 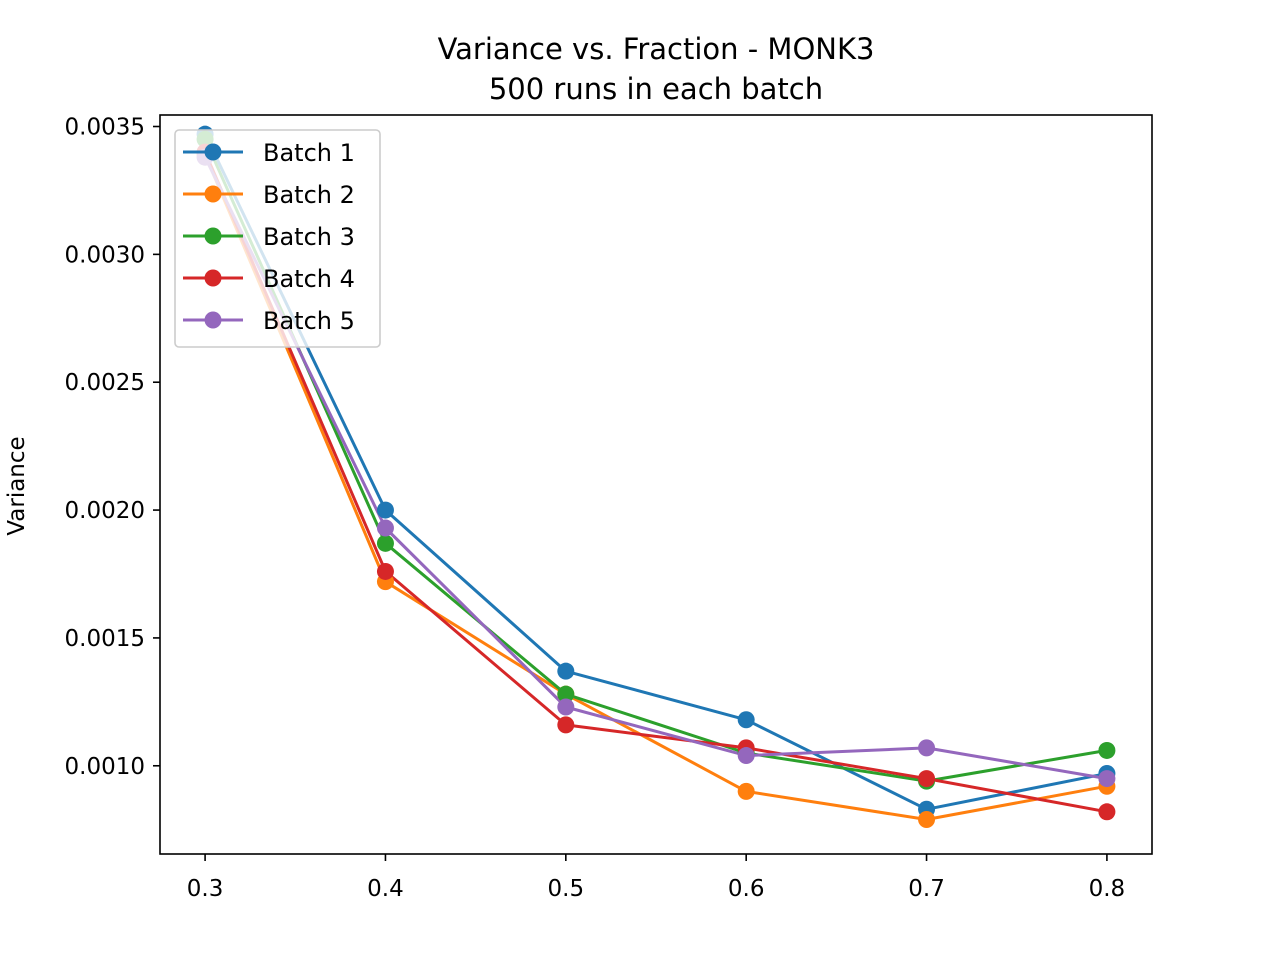 What do you see at coordinates (105, 639) in the screenshot?
I see `y-tick-label: 0.0015` at bounding box center [105, 639].